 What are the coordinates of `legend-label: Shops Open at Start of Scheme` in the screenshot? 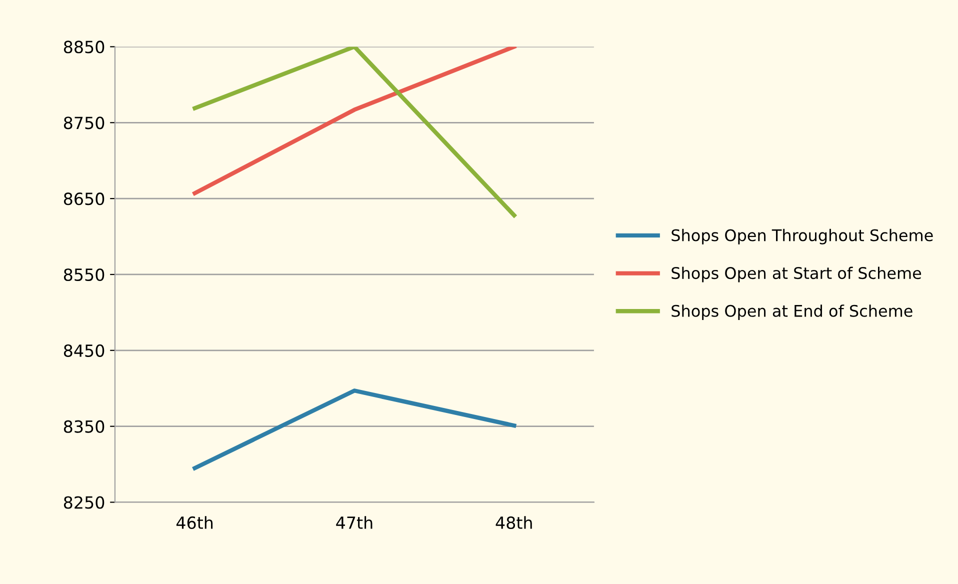 It's located at (797, 274).